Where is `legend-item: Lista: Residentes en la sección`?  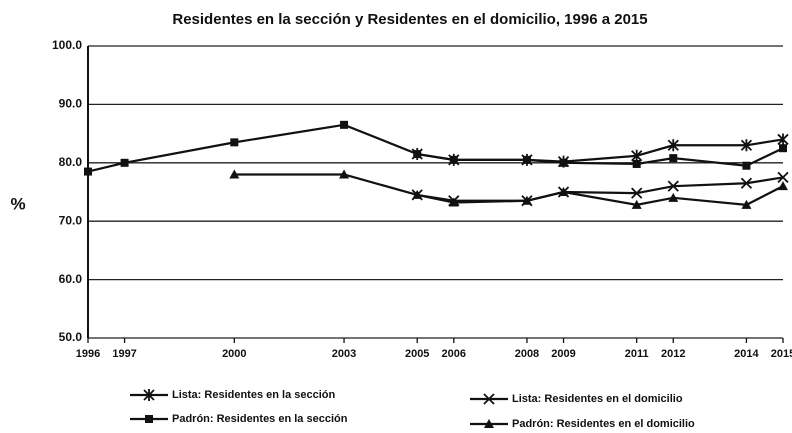
legend-item: Lista: Residentes en la sección is located at coordinates (233, 395).